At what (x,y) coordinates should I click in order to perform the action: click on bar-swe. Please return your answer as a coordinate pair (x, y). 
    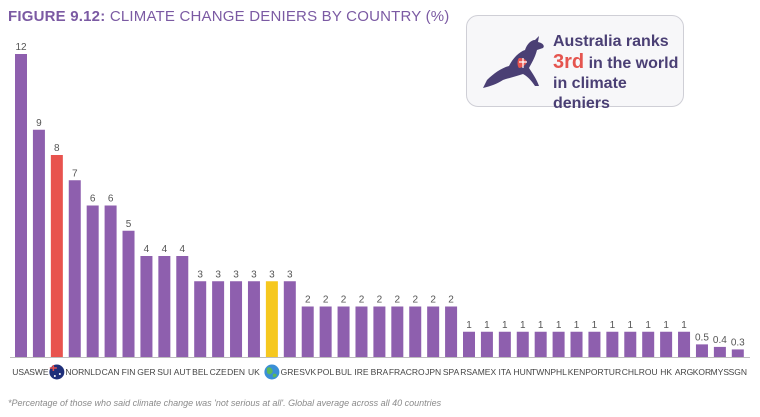
    Looking at the image, I should click on (38, 243).